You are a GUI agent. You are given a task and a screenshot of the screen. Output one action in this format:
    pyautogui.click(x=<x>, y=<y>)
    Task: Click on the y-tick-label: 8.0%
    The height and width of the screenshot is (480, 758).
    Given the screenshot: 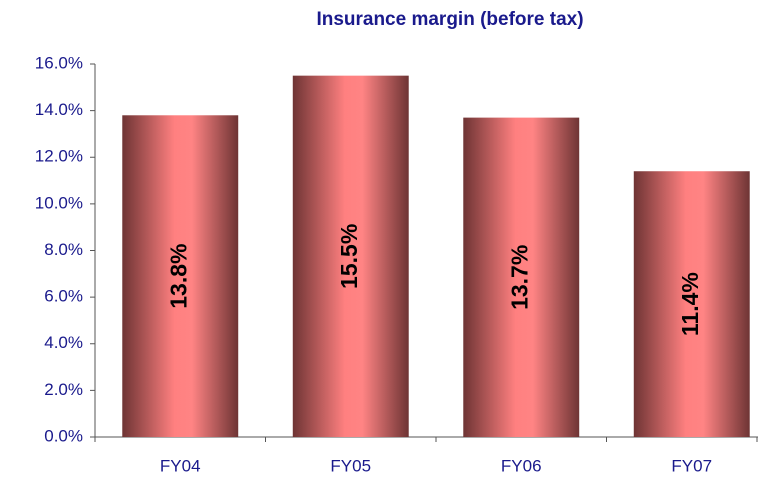 What is the action you would take?
    pyautogui.click(x=63, y=249)
    